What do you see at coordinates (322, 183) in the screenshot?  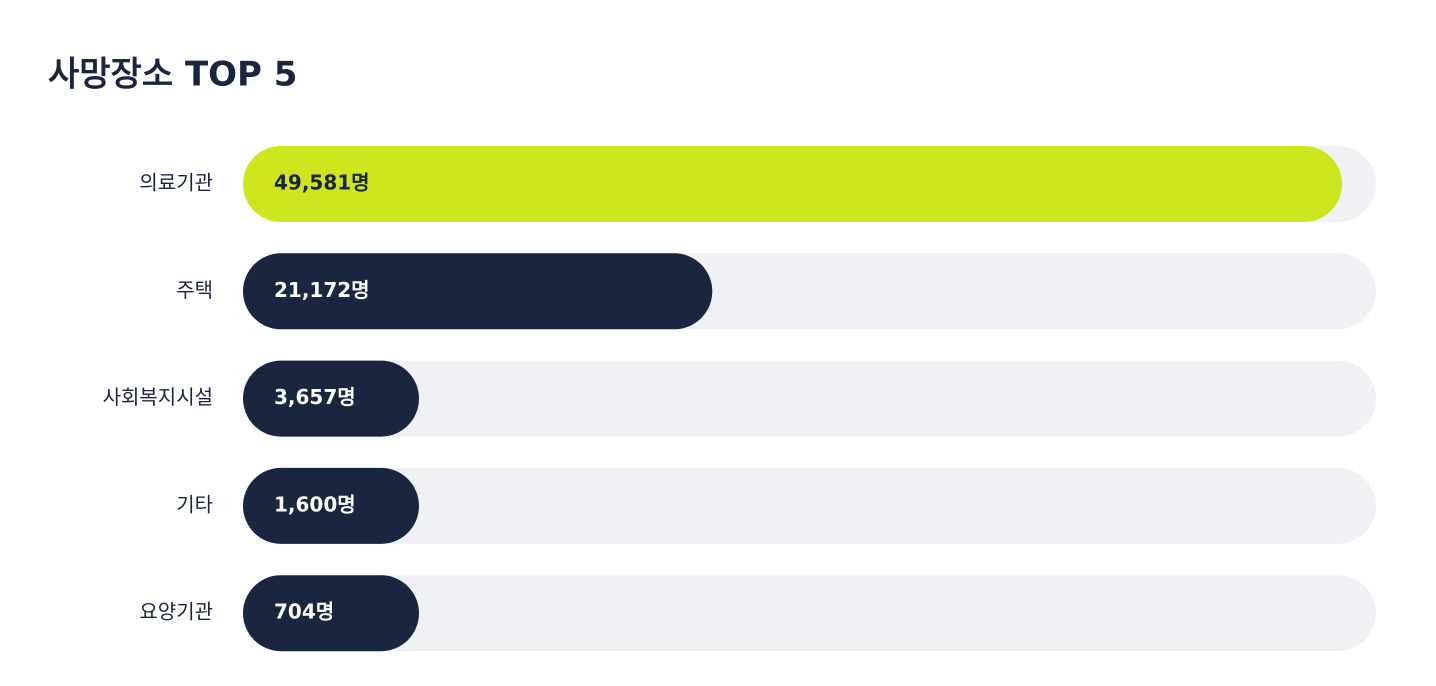 I see `value-label: 49,581명` at bounding box center [322, 183].